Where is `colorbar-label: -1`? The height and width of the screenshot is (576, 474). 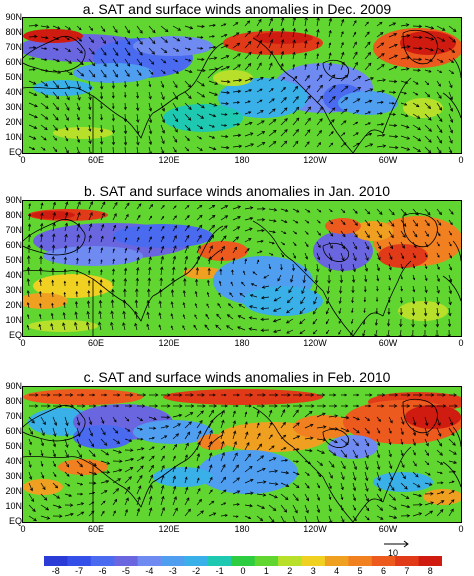 colorbar-label: -1 is located at coordinates (219, 571).